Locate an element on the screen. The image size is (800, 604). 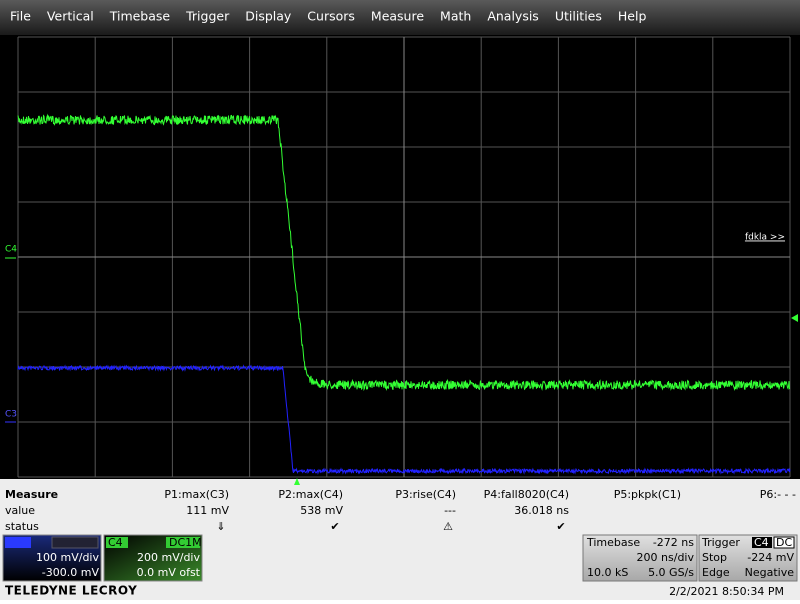
trigger-title: Trigger is located at coordinates (720, 542).